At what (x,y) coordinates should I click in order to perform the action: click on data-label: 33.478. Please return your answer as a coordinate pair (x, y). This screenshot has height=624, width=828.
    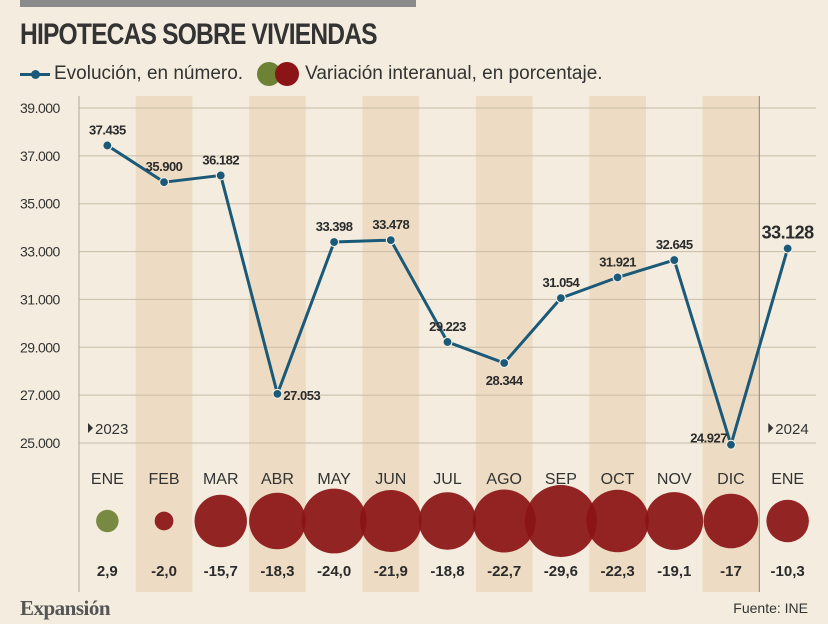
    Looking at the image, I should click on (390, 224).